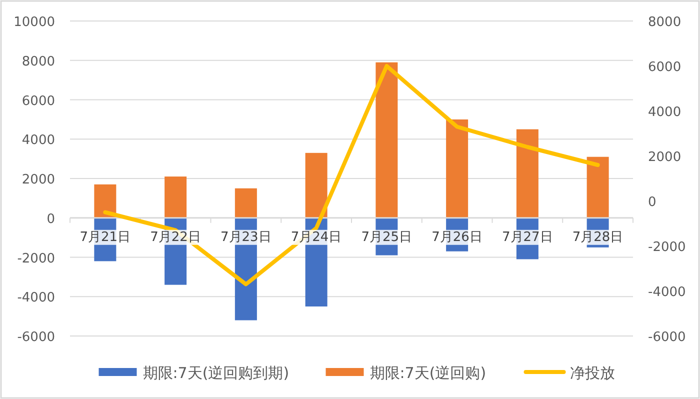  Describe the element at coordinates (36, 258) in the screenshot. I see `y-tick-label: -2000` at that location.